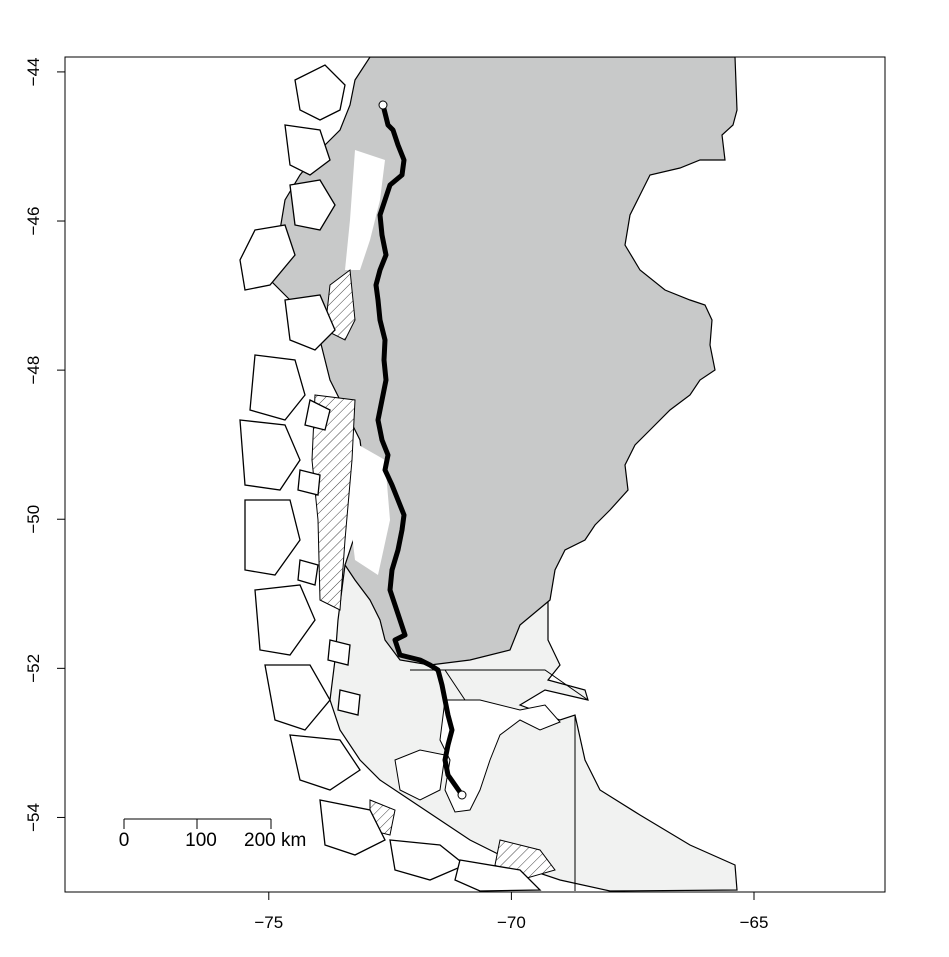  What do you see at coordinates (33, 71) in the screenshot?
I see `y-tick-label: −44` at bounding box center [33, 71].